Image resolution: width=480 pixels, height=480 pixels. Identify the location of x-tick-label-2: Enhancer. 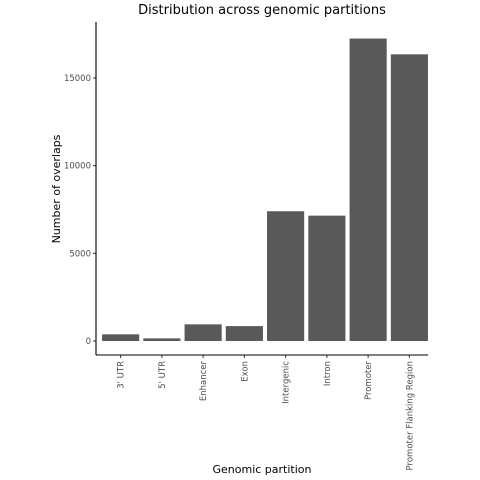
(204, 380).